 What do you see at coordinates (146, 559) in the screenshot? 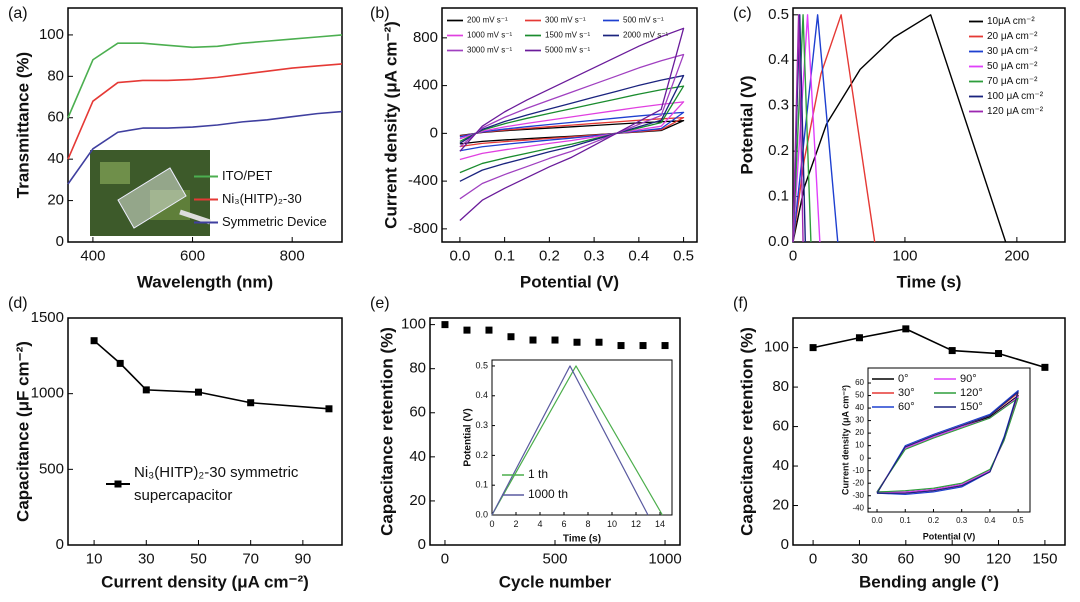
I see `x-tick-label: 30` at bounding box center [146, 559].